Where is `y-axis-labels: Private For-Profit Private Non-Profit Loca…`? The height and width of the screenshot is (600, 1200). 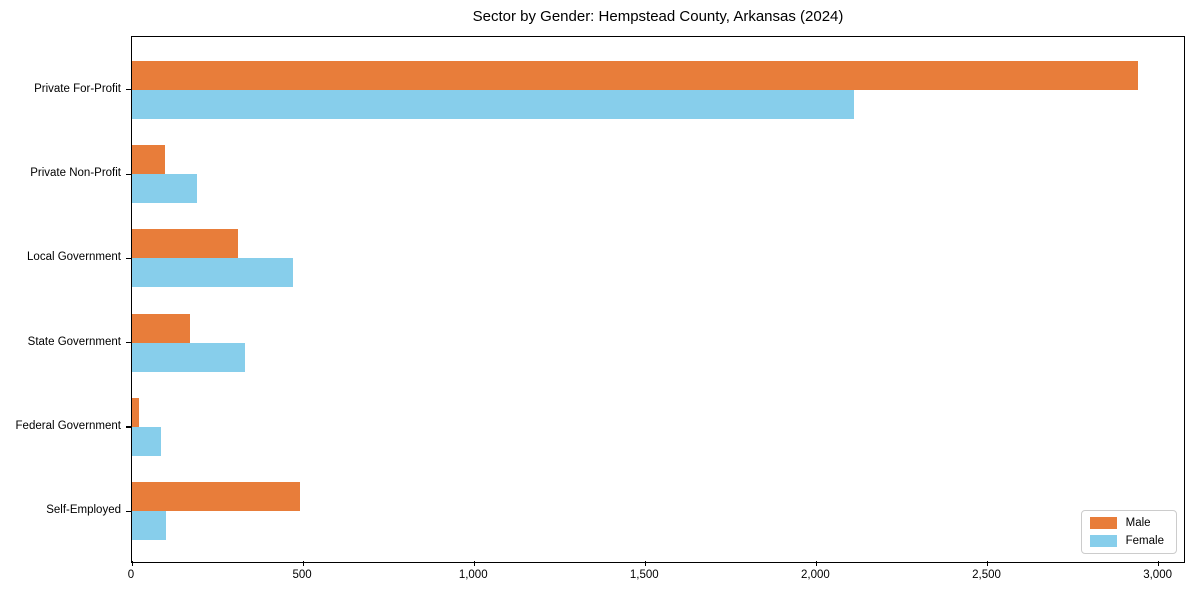 y-axis-labels: Private For-Profit Private Non-Profit Loca… is located at coordinates (65, 299).